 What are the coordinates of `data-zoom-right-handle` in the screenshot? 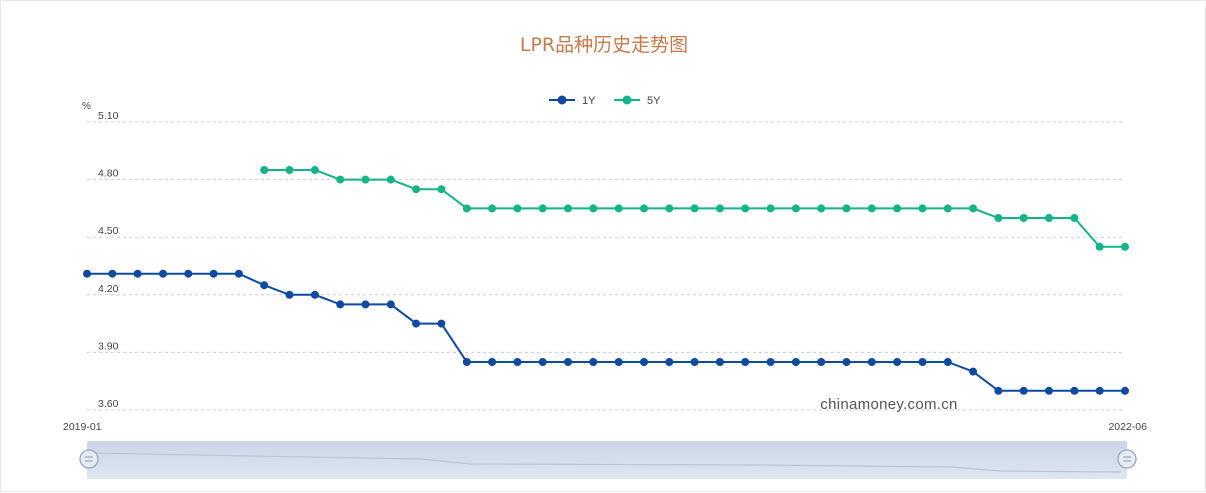 It's located at (1127, 459).